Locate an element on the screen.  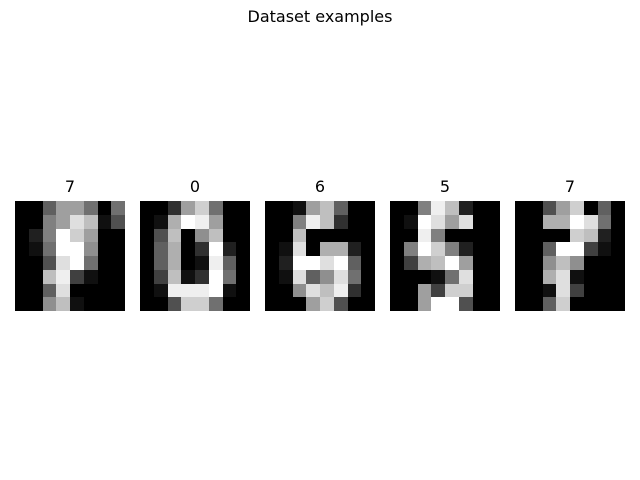
digit-label-1: 7 is located at coordinates (70, 186).